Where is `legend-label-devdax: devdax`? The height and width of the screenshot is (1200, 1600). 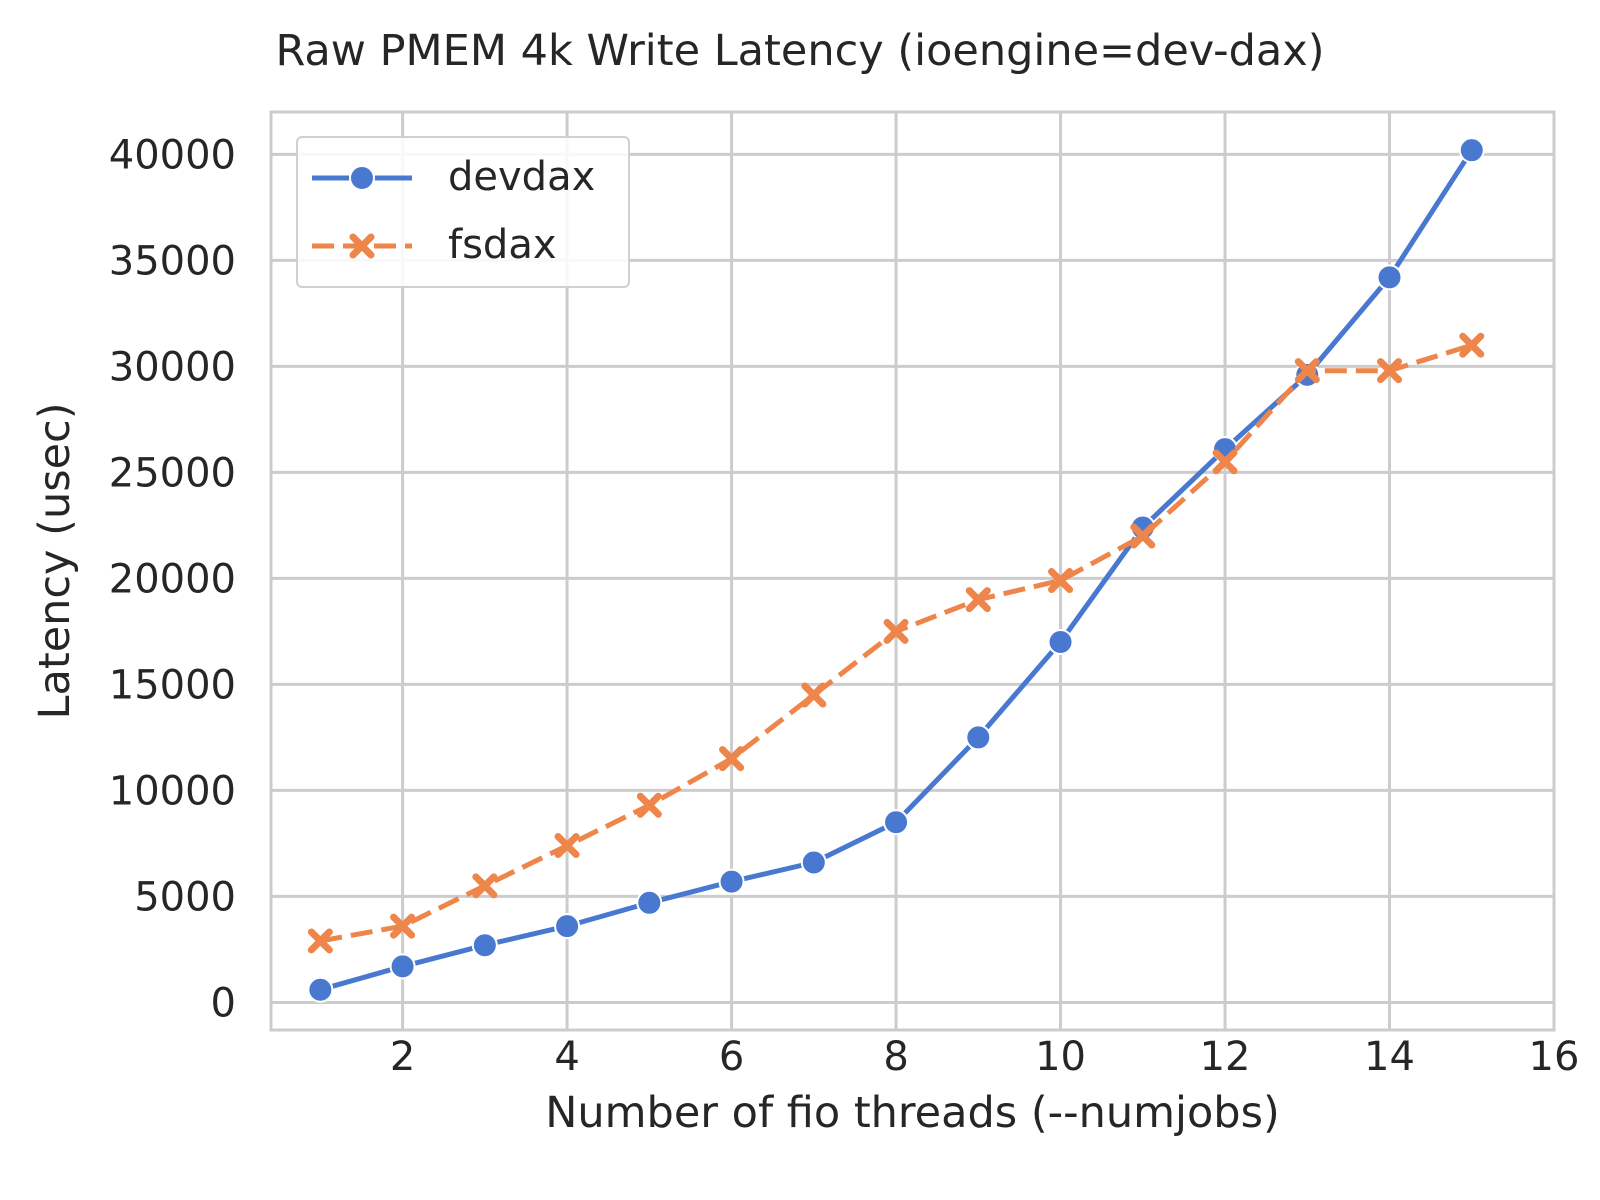
legend-label-devdax: devdax is located at coordinates (522, 177).